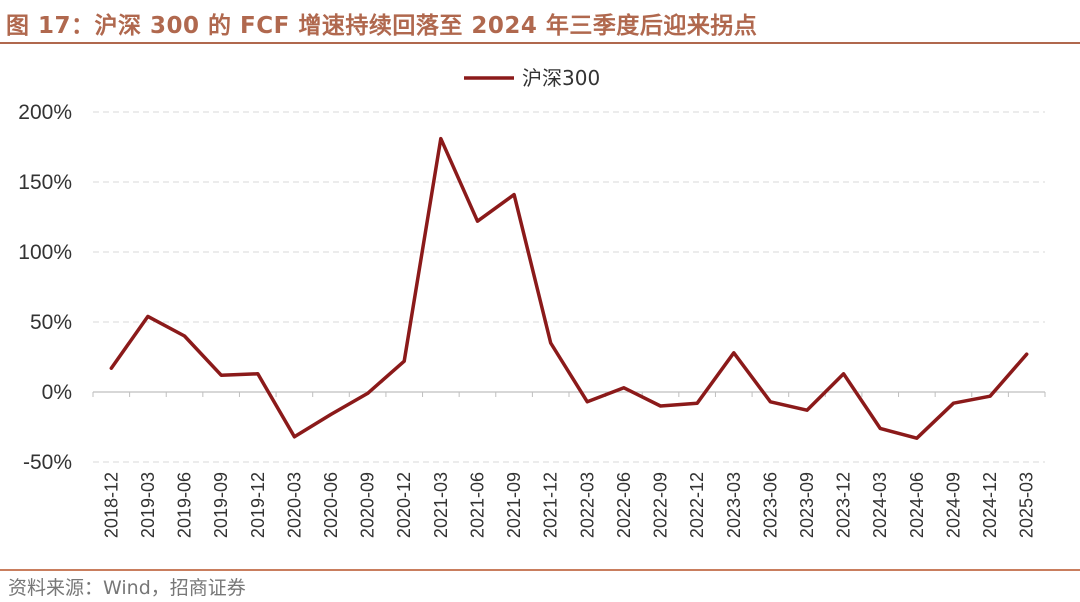 Image resolution: width=1080 pixels, height=602 pixels. What do you see at coordinates (990, 505) in the screenshot?
I see `x-tick-label: 2024-12` at bounding box center [990, 505].